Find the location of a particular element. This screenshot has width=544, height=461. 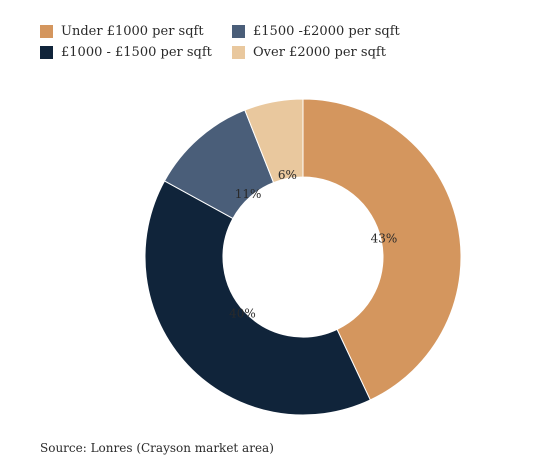

legend-label: Under £1000 per sqft is located at coordinates (132, 31).